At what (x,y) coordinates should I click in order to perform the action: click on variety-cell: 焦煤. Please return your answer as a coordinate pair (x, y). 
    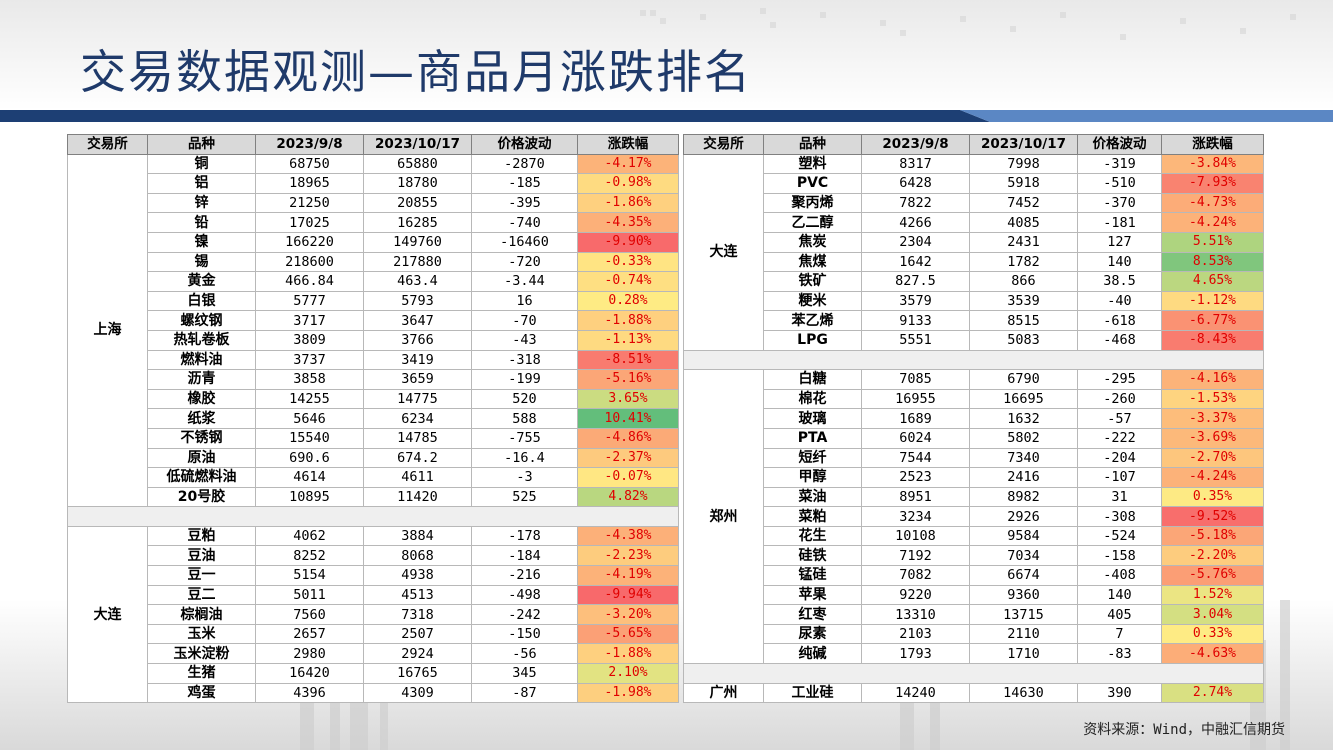
    Looking at the image, I should click on (812, 262).